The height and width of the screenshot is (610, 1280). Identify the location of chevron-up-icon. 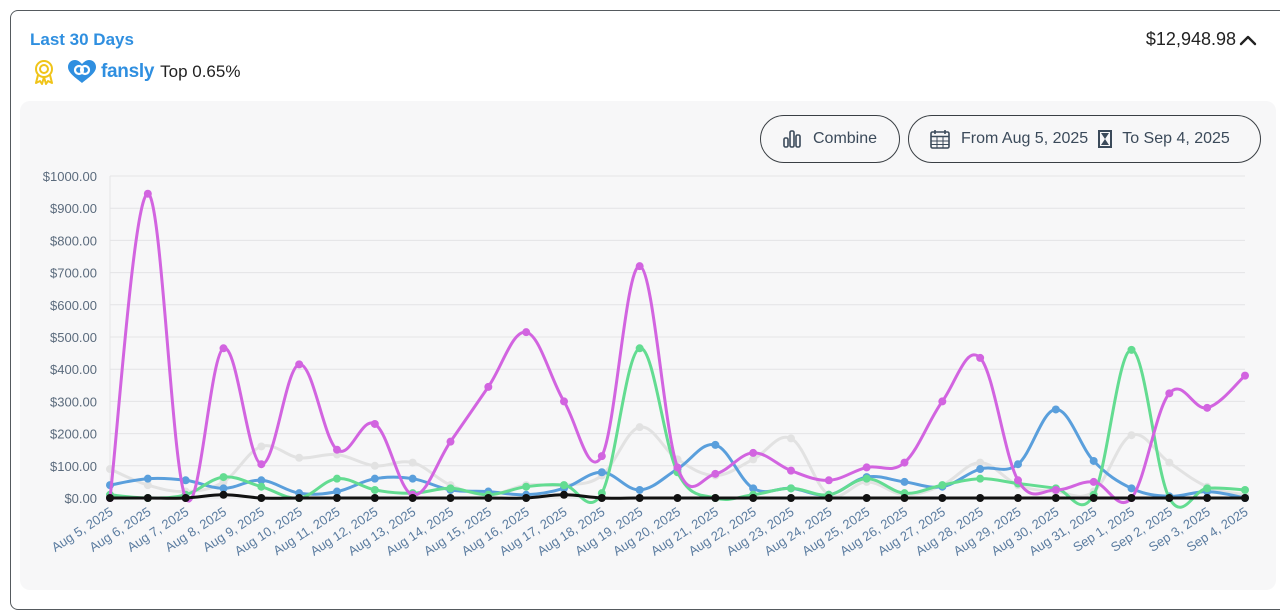
(1248, 40).